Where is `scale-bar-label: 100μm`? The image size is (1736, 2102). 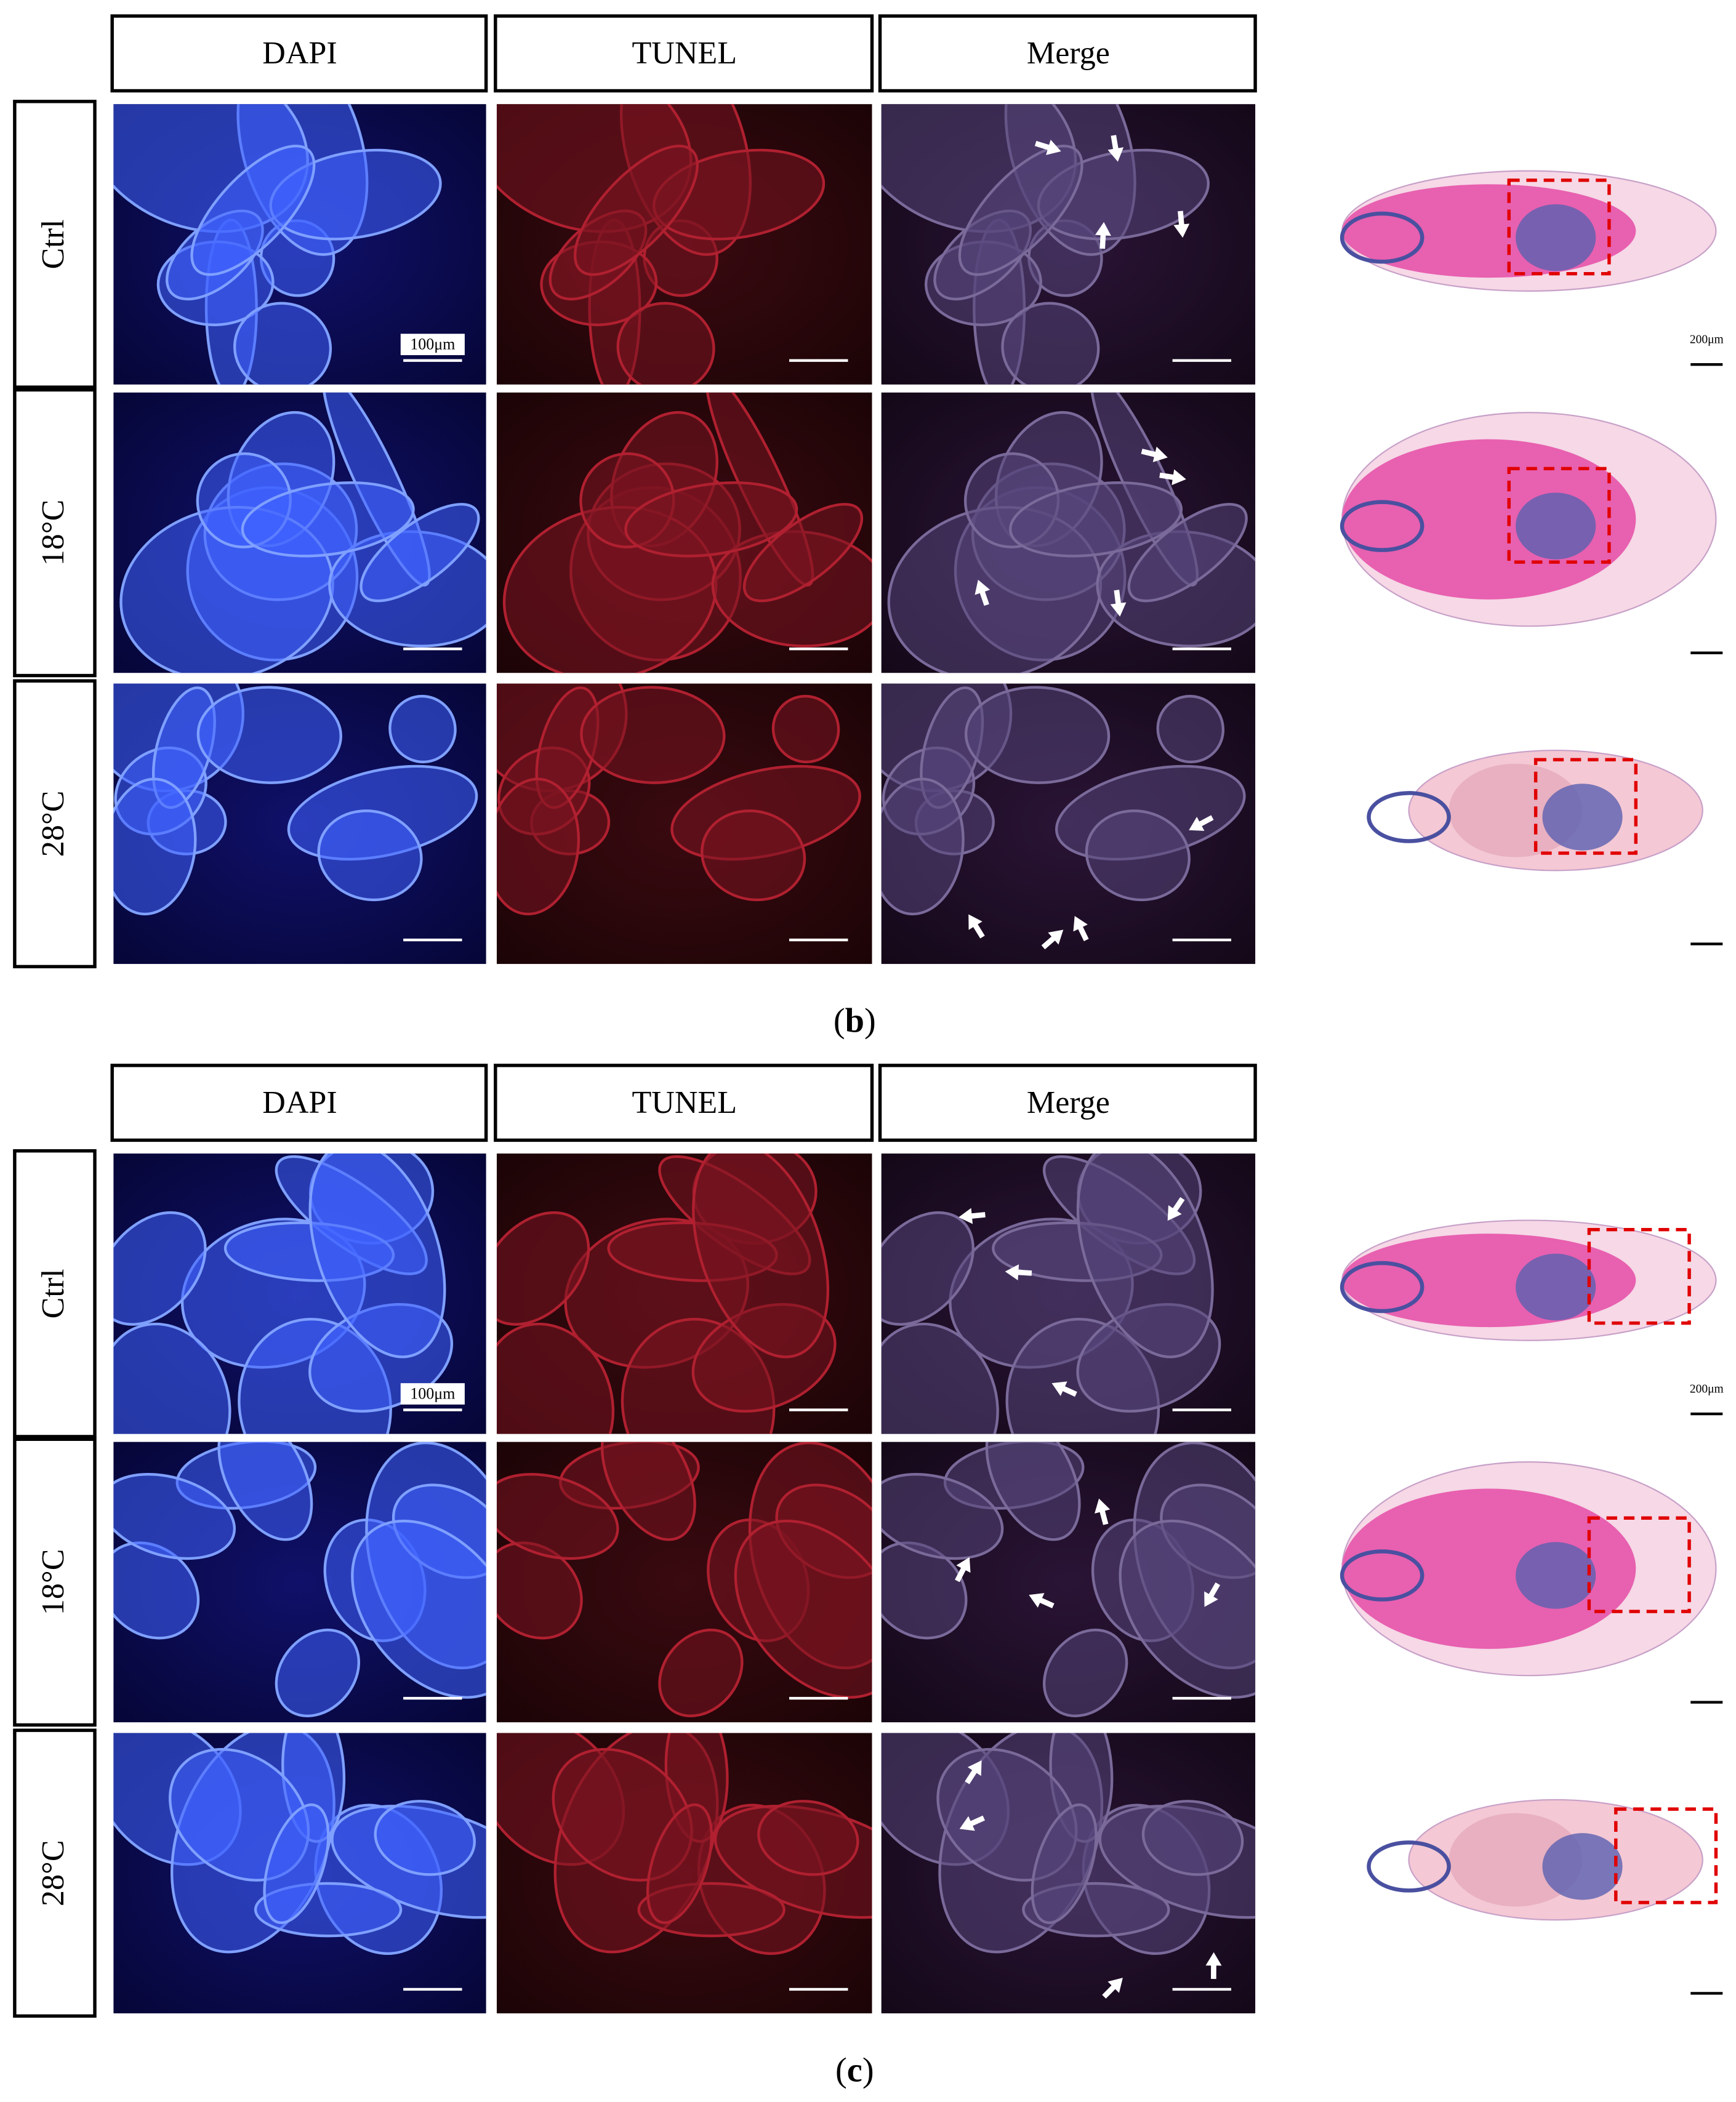 scale-bar-label: 100μm is located at coordinates (432, 1394).